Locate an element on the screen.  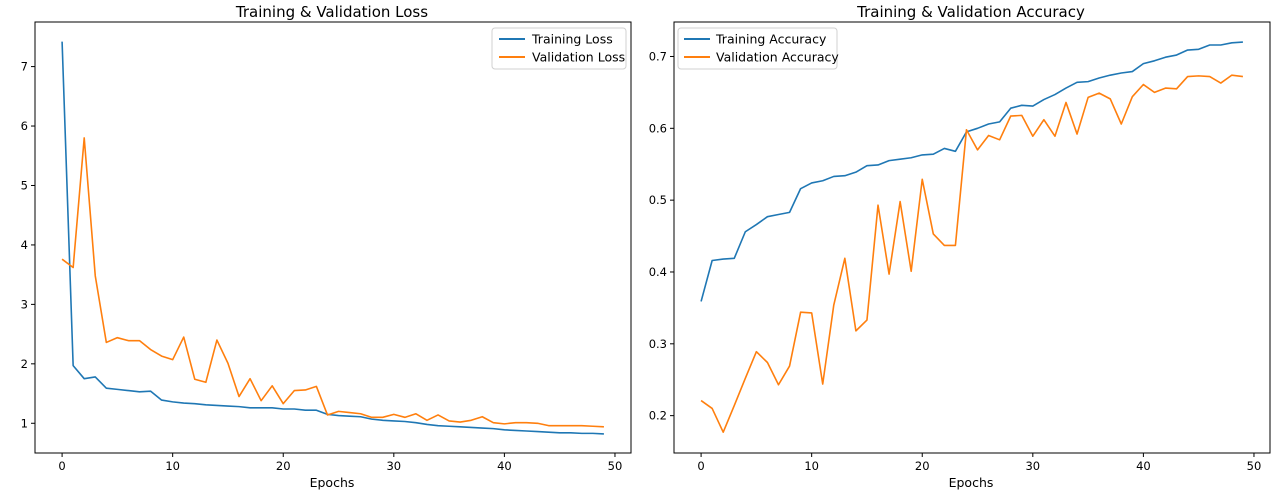
legend-label-validation-accuracy: Validation Accuracy is located at coordinates (777, 57).